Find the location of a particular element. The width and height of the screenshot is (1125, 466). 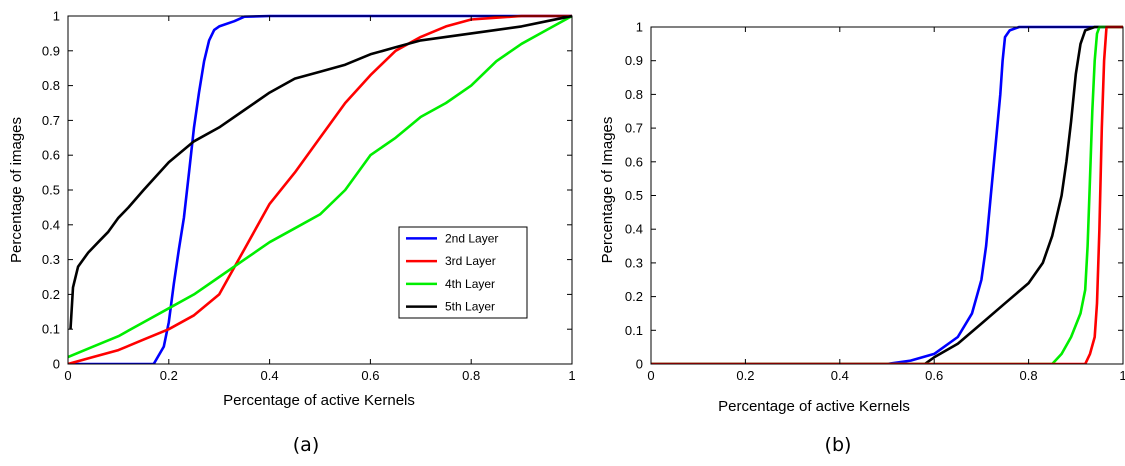

legend-label: 3rd Layer is located at coordinates (470, 261).